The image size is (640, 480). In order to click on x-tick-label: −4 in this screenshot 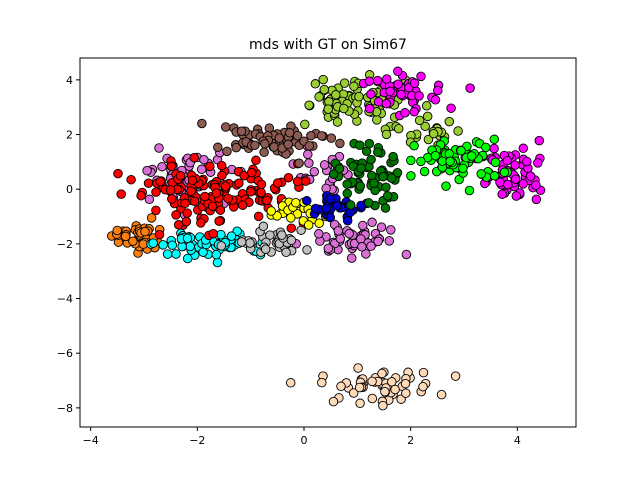, I will do `click(91, 440)`.